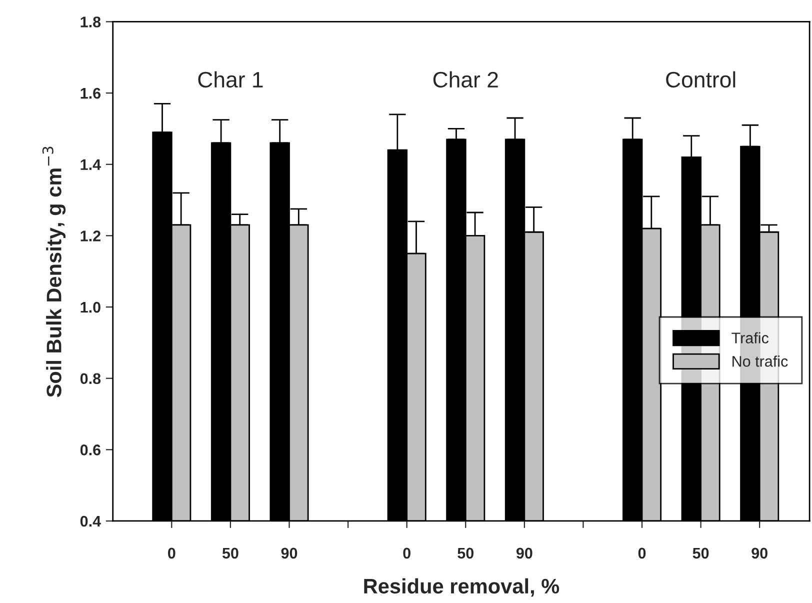 The image size is (812, 603). I want to click on x-axis-title: Residue removal, %, so click(462, 587).